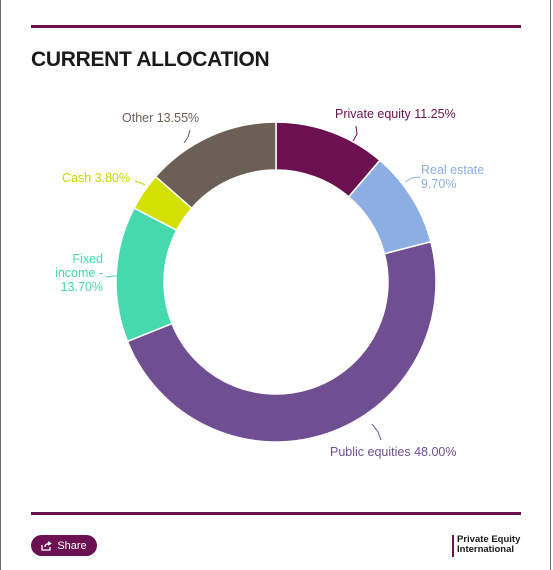 Image resolution: width=553 pixels, height=570 pixels. I want to click on label-group-3: Fixed income -13.70%, so click(87, 273).